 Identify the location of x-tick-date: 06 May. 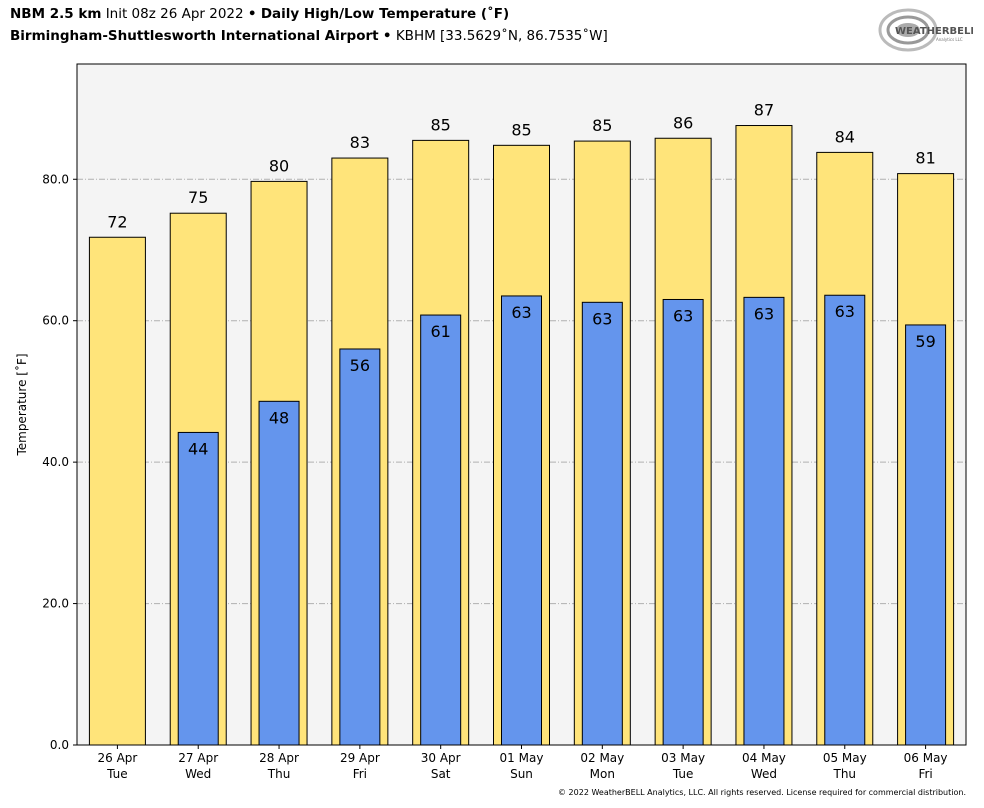
(926, 758).